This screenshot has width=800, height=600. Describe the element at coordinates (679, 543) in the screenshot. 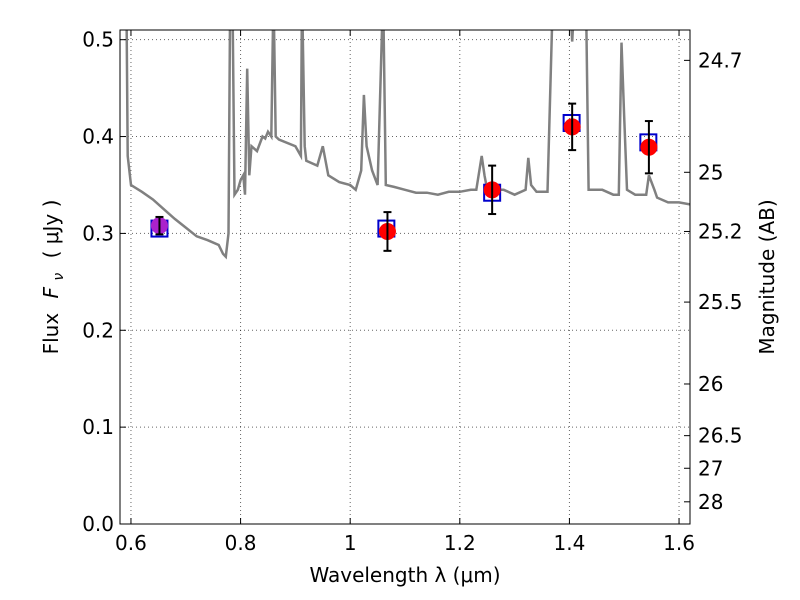

I see `x-tick-label: 1.6` at that location.